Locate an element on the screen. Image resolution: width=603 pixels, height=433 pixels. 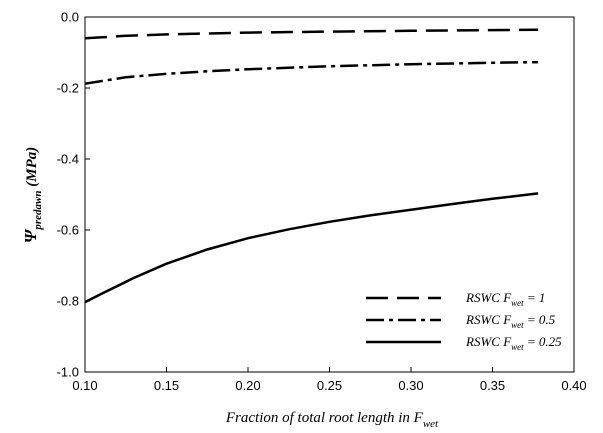
x-tick-label: 0.15 is located at coordinates (166, 385).